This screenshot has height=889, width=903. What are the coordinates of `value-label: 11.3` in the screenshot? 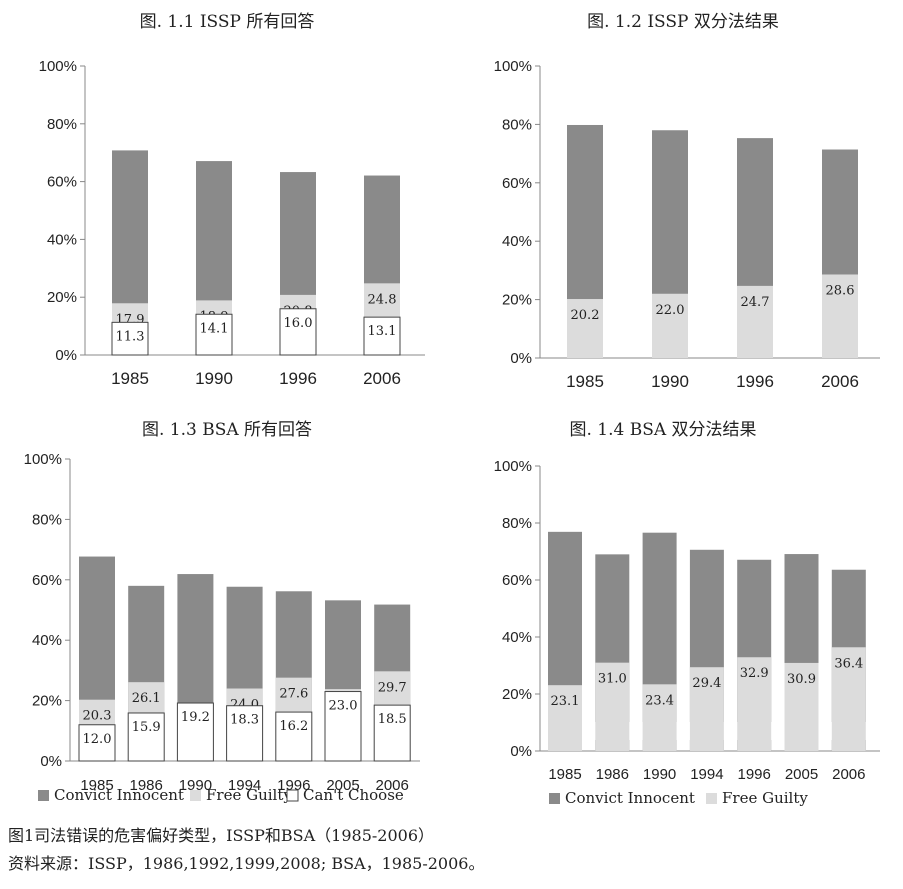 It's located at (130, 336).